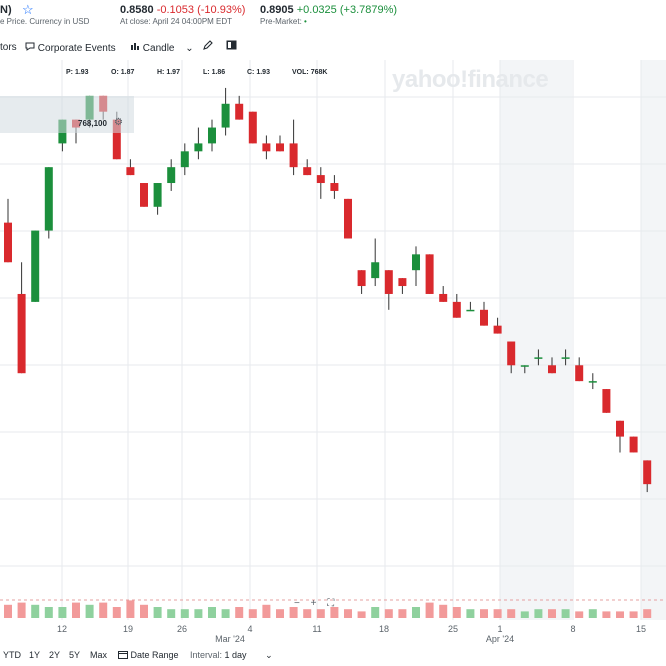 This screenshot has height=666, width=666. Describe the element at coordinates (208, 46) in the screenshot. I see `draw-pencil-icon` at that location.